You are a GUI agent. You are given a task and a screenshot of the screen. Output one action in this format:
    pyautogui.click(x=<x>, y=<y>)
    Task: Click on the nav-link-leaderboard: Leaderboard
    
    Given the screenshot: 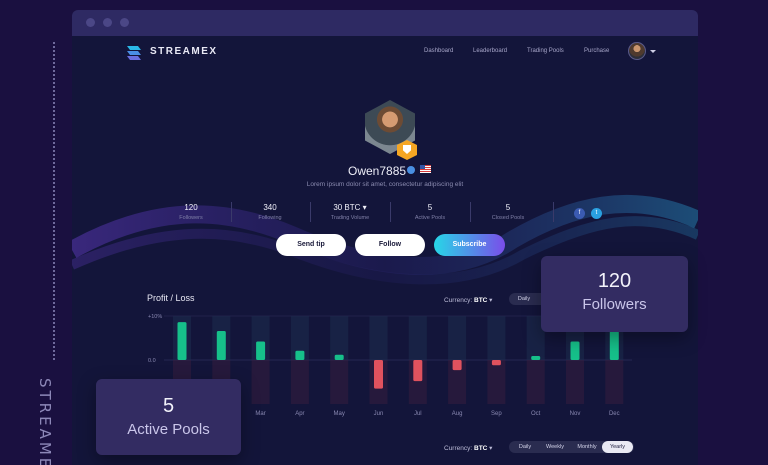 What is the action you would take?
    pyautogui.click(x=490, y=51)
    